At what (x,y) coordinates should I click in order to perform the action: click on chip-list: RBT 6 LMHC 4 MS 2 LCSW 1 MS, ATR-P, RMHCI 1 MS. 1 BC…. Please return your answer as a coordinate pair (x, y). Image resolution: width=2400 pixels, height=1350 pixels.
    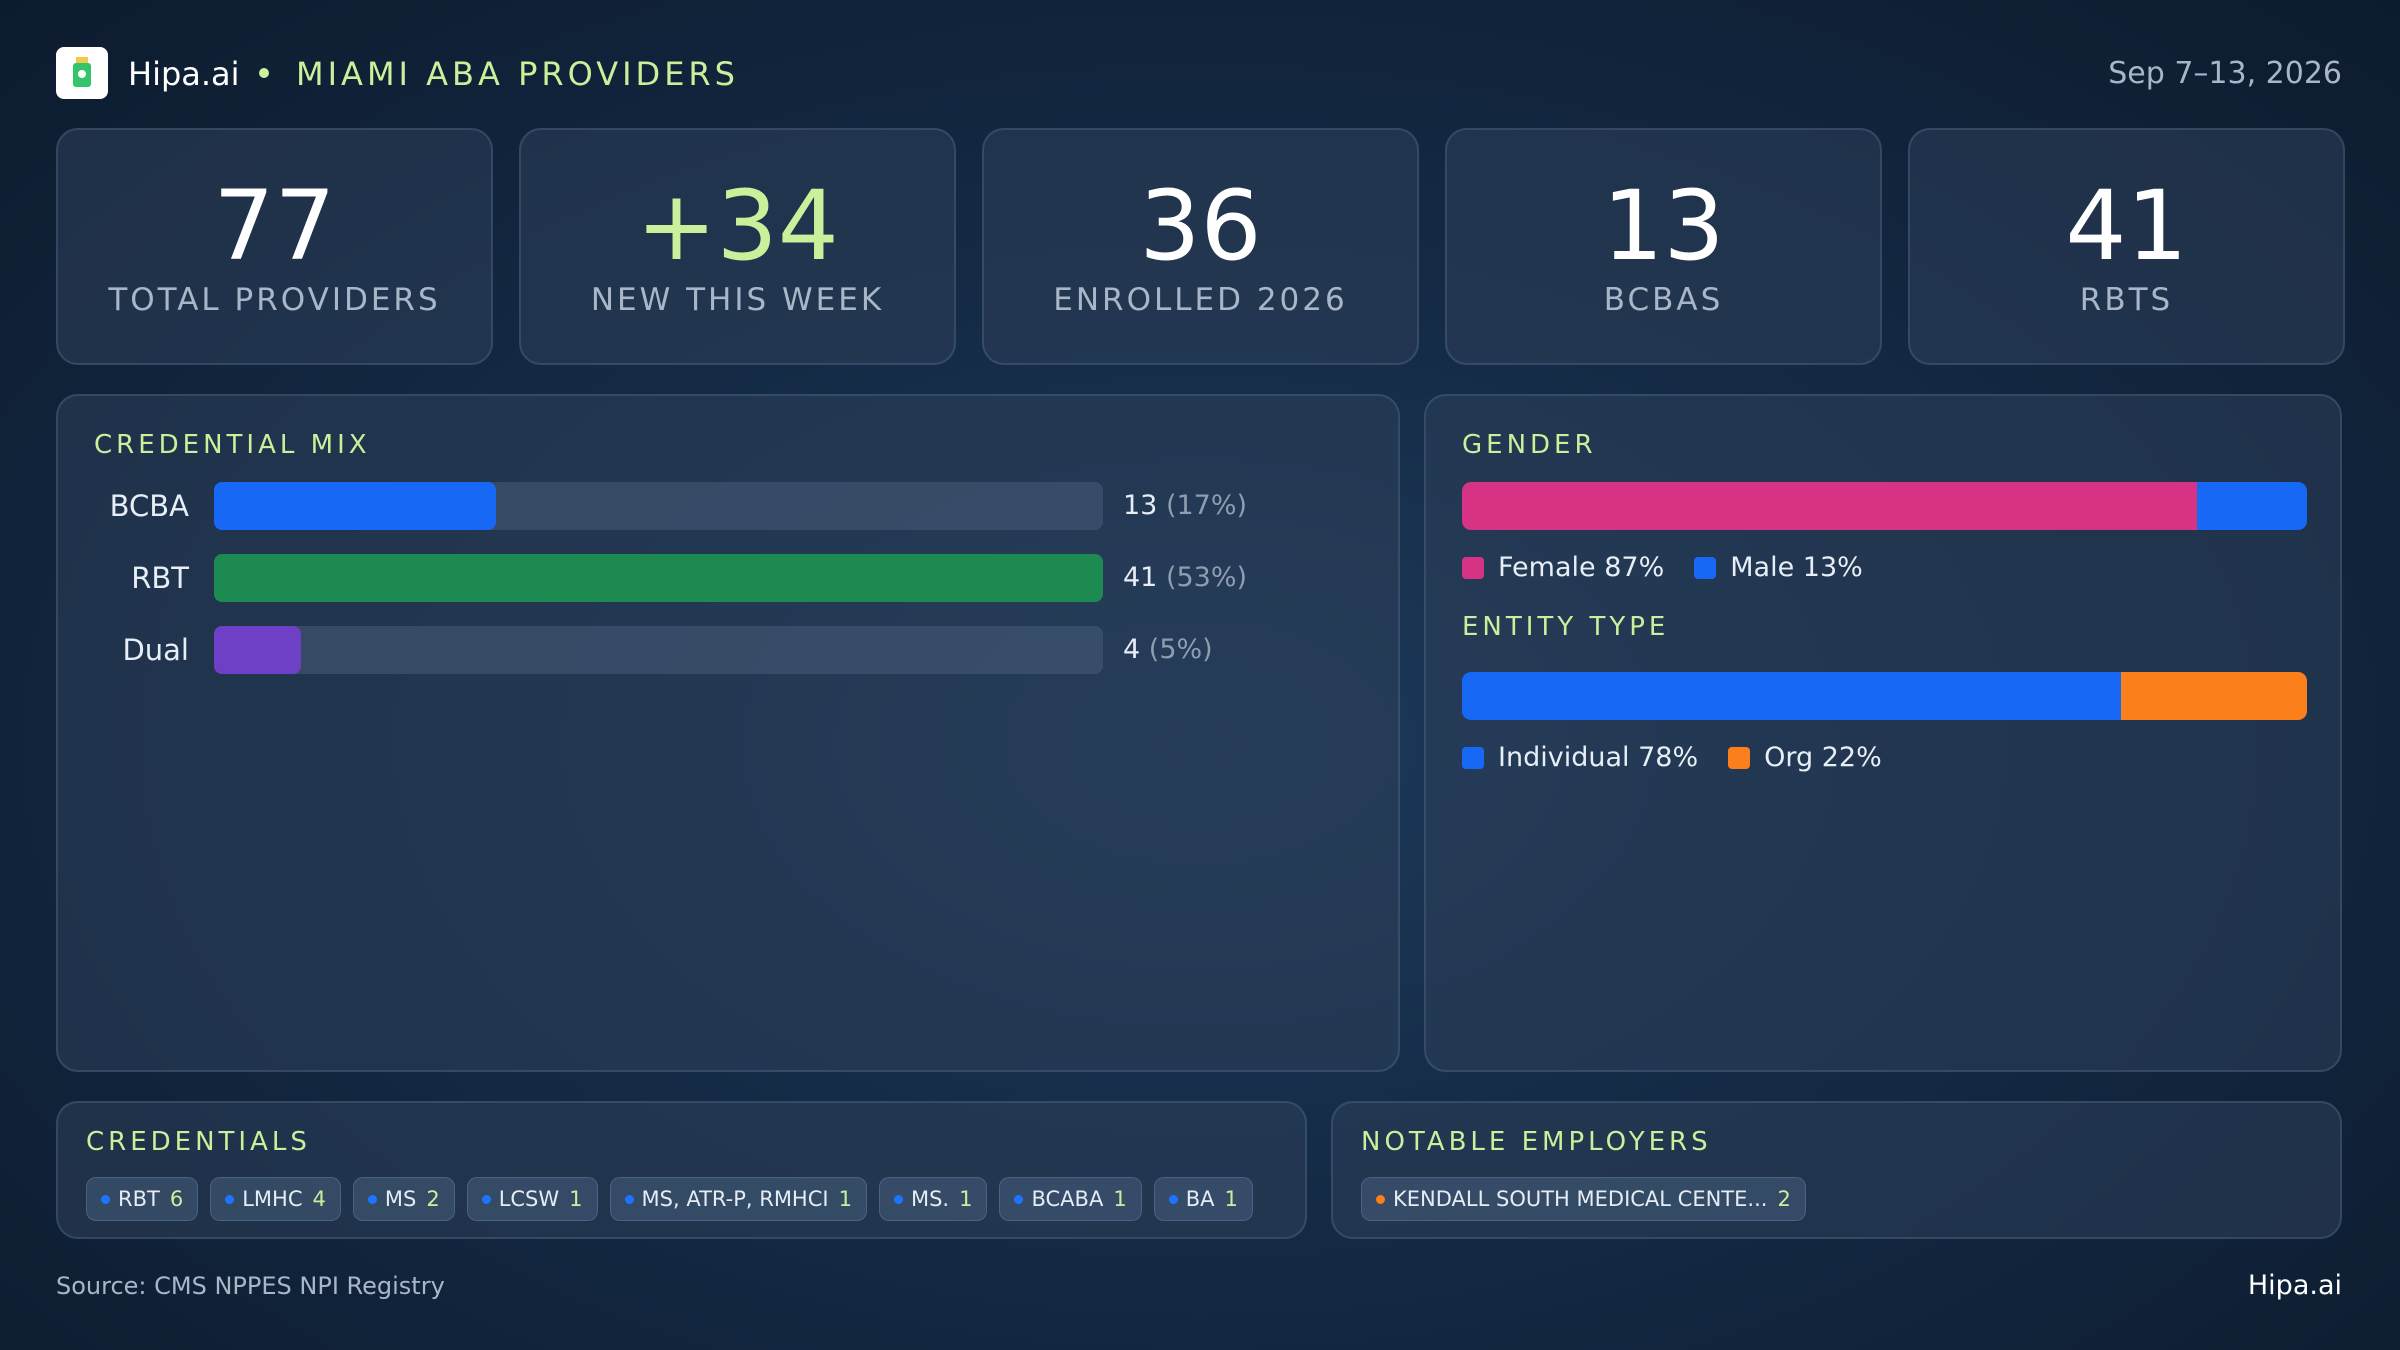
    Looking at the image, I should click on (675, 1199).